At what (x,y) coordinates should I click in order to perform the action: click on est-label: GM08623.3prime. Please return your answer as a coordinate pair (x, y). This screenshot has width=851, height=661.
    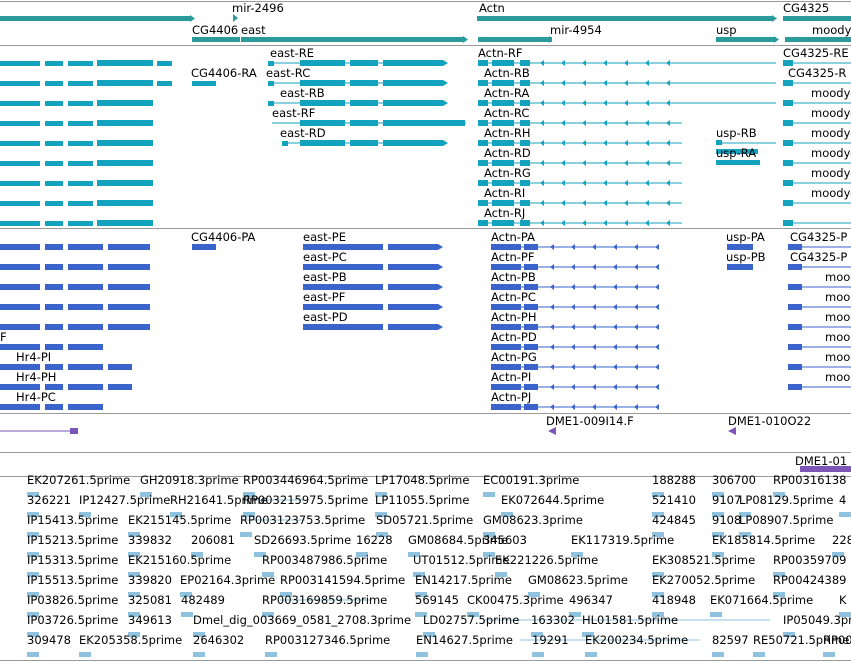
    Looking at the image, I should click on (533, 520).